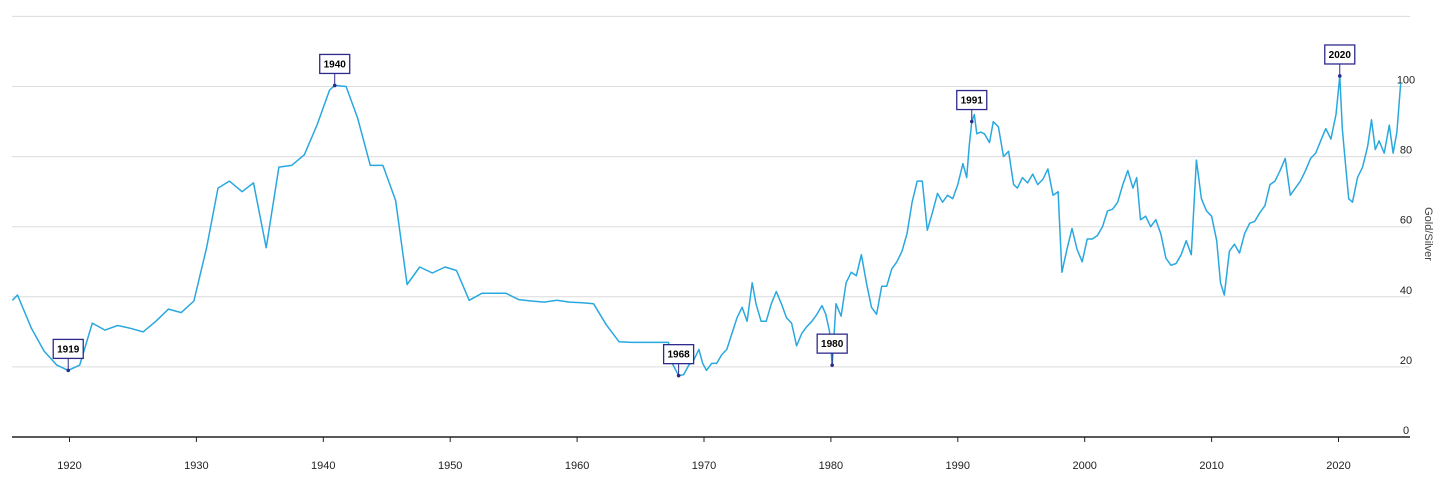  Describe the element at coordinates (1406, 361) in the screenshot. I see `y-tick-label: 20` at that location.